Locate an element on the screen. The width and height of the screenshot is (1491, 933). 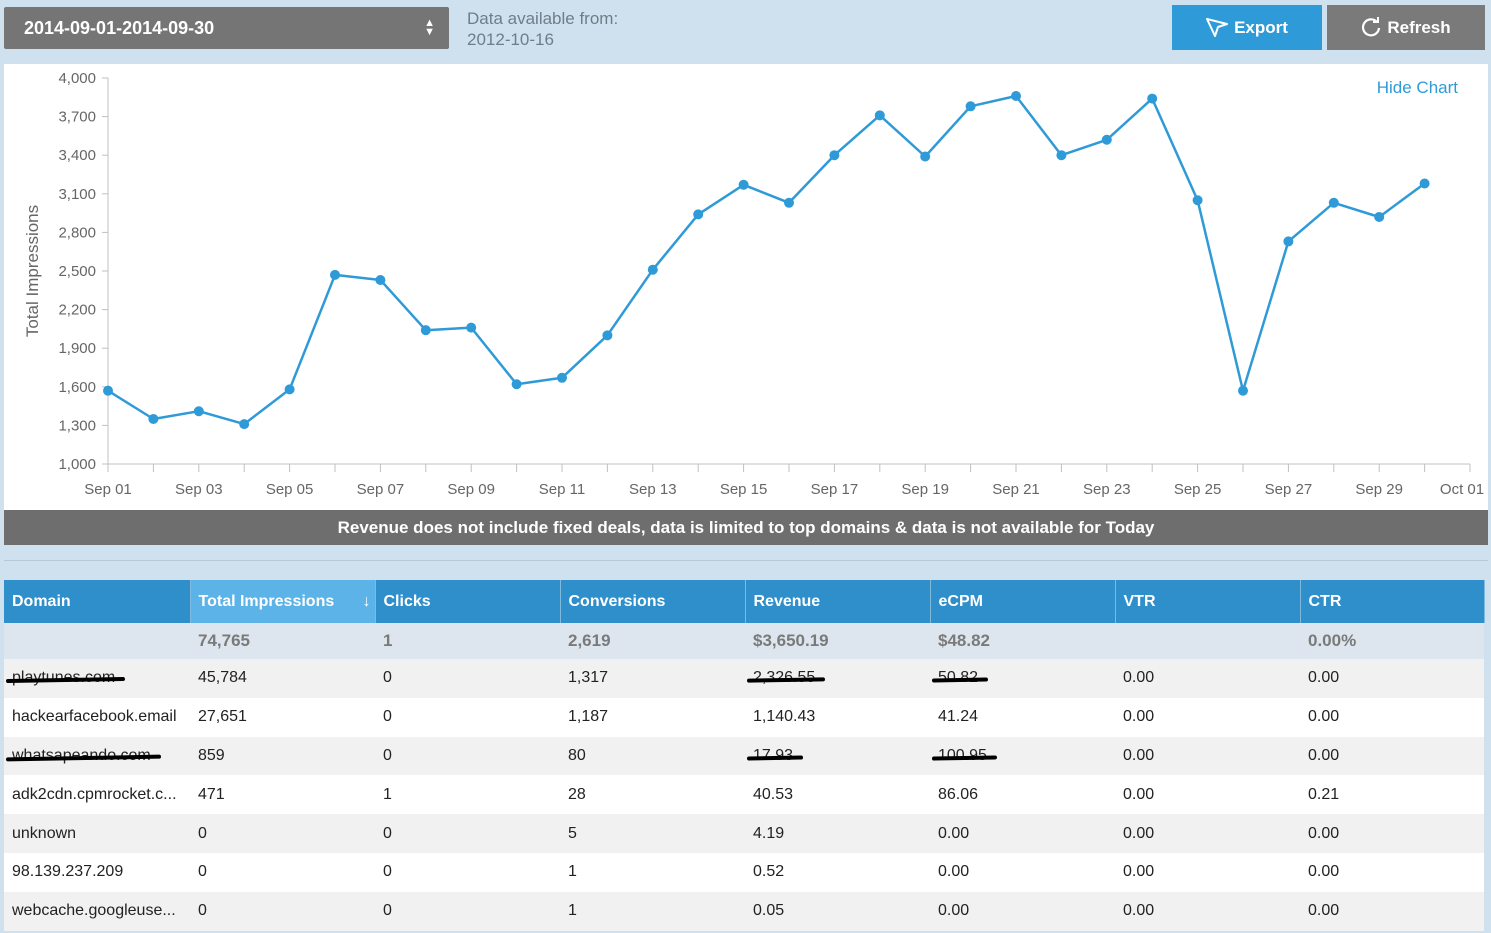
y-tick-label: 4,000 is located at coordinates (77, 78).